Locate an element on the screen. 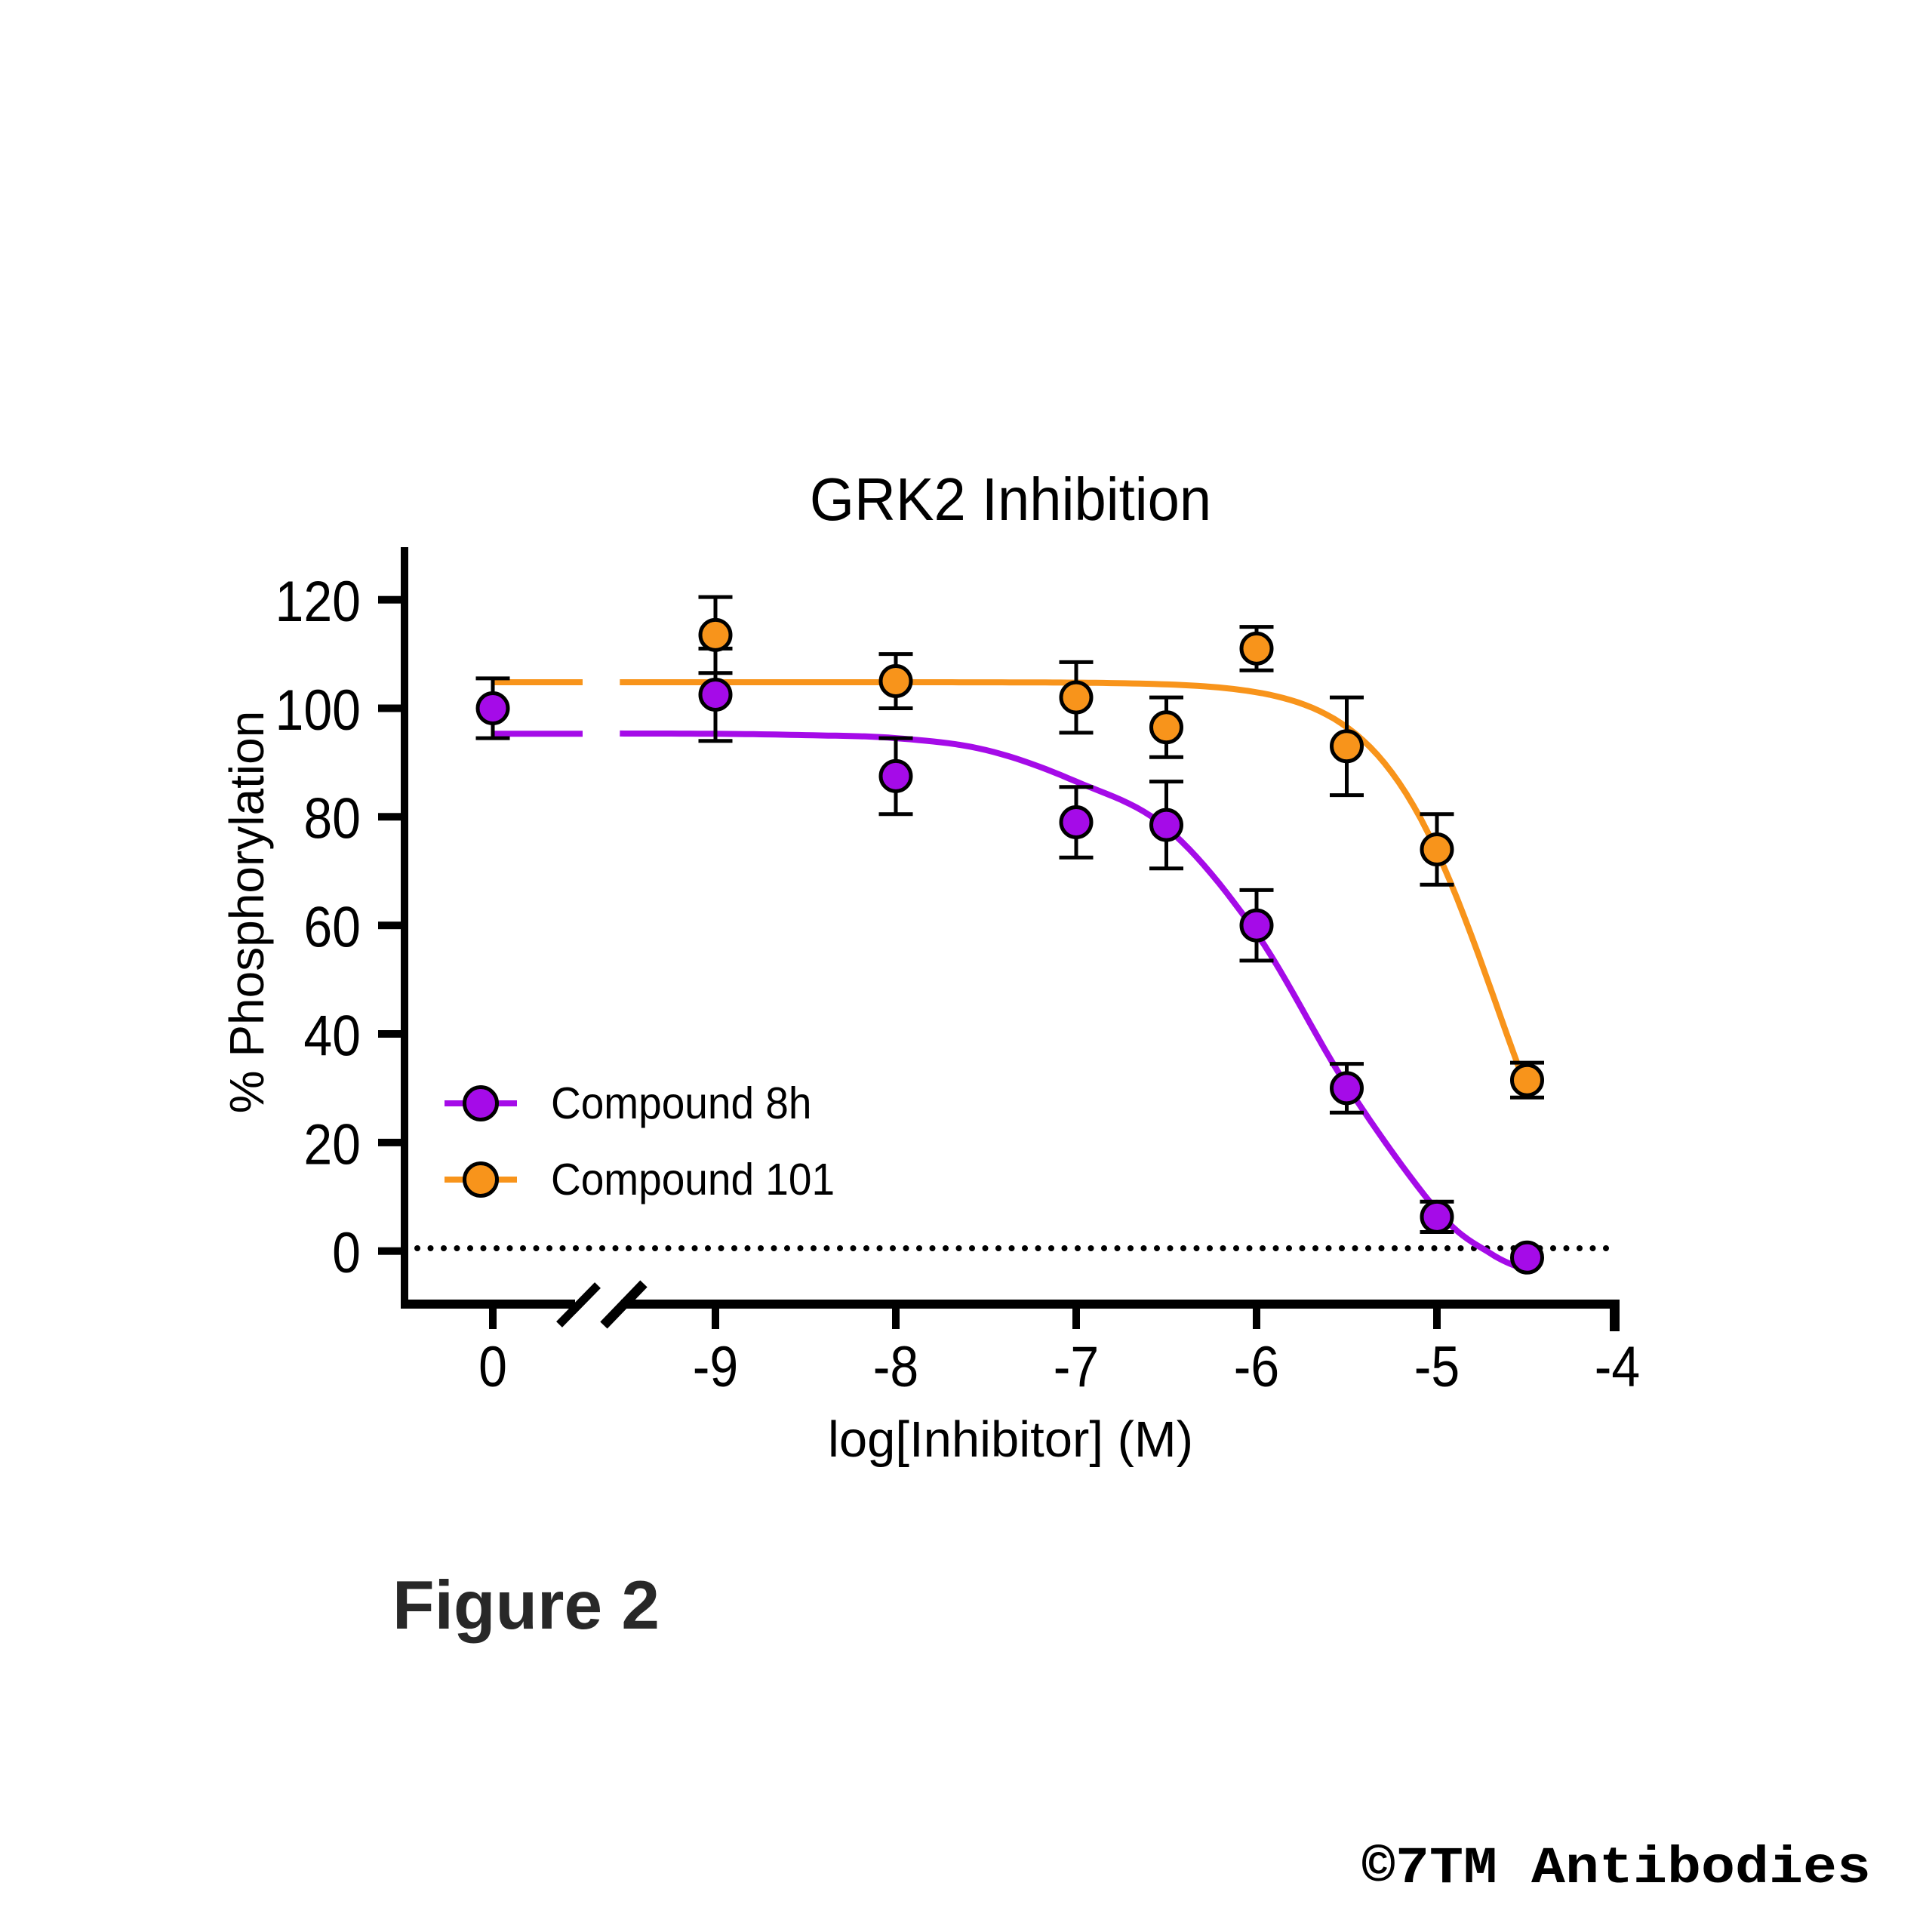 This screenshot has width=1932, height=1932. svg-text: log[Inhibitor] (M) is located at coordinates (1010, 1439).